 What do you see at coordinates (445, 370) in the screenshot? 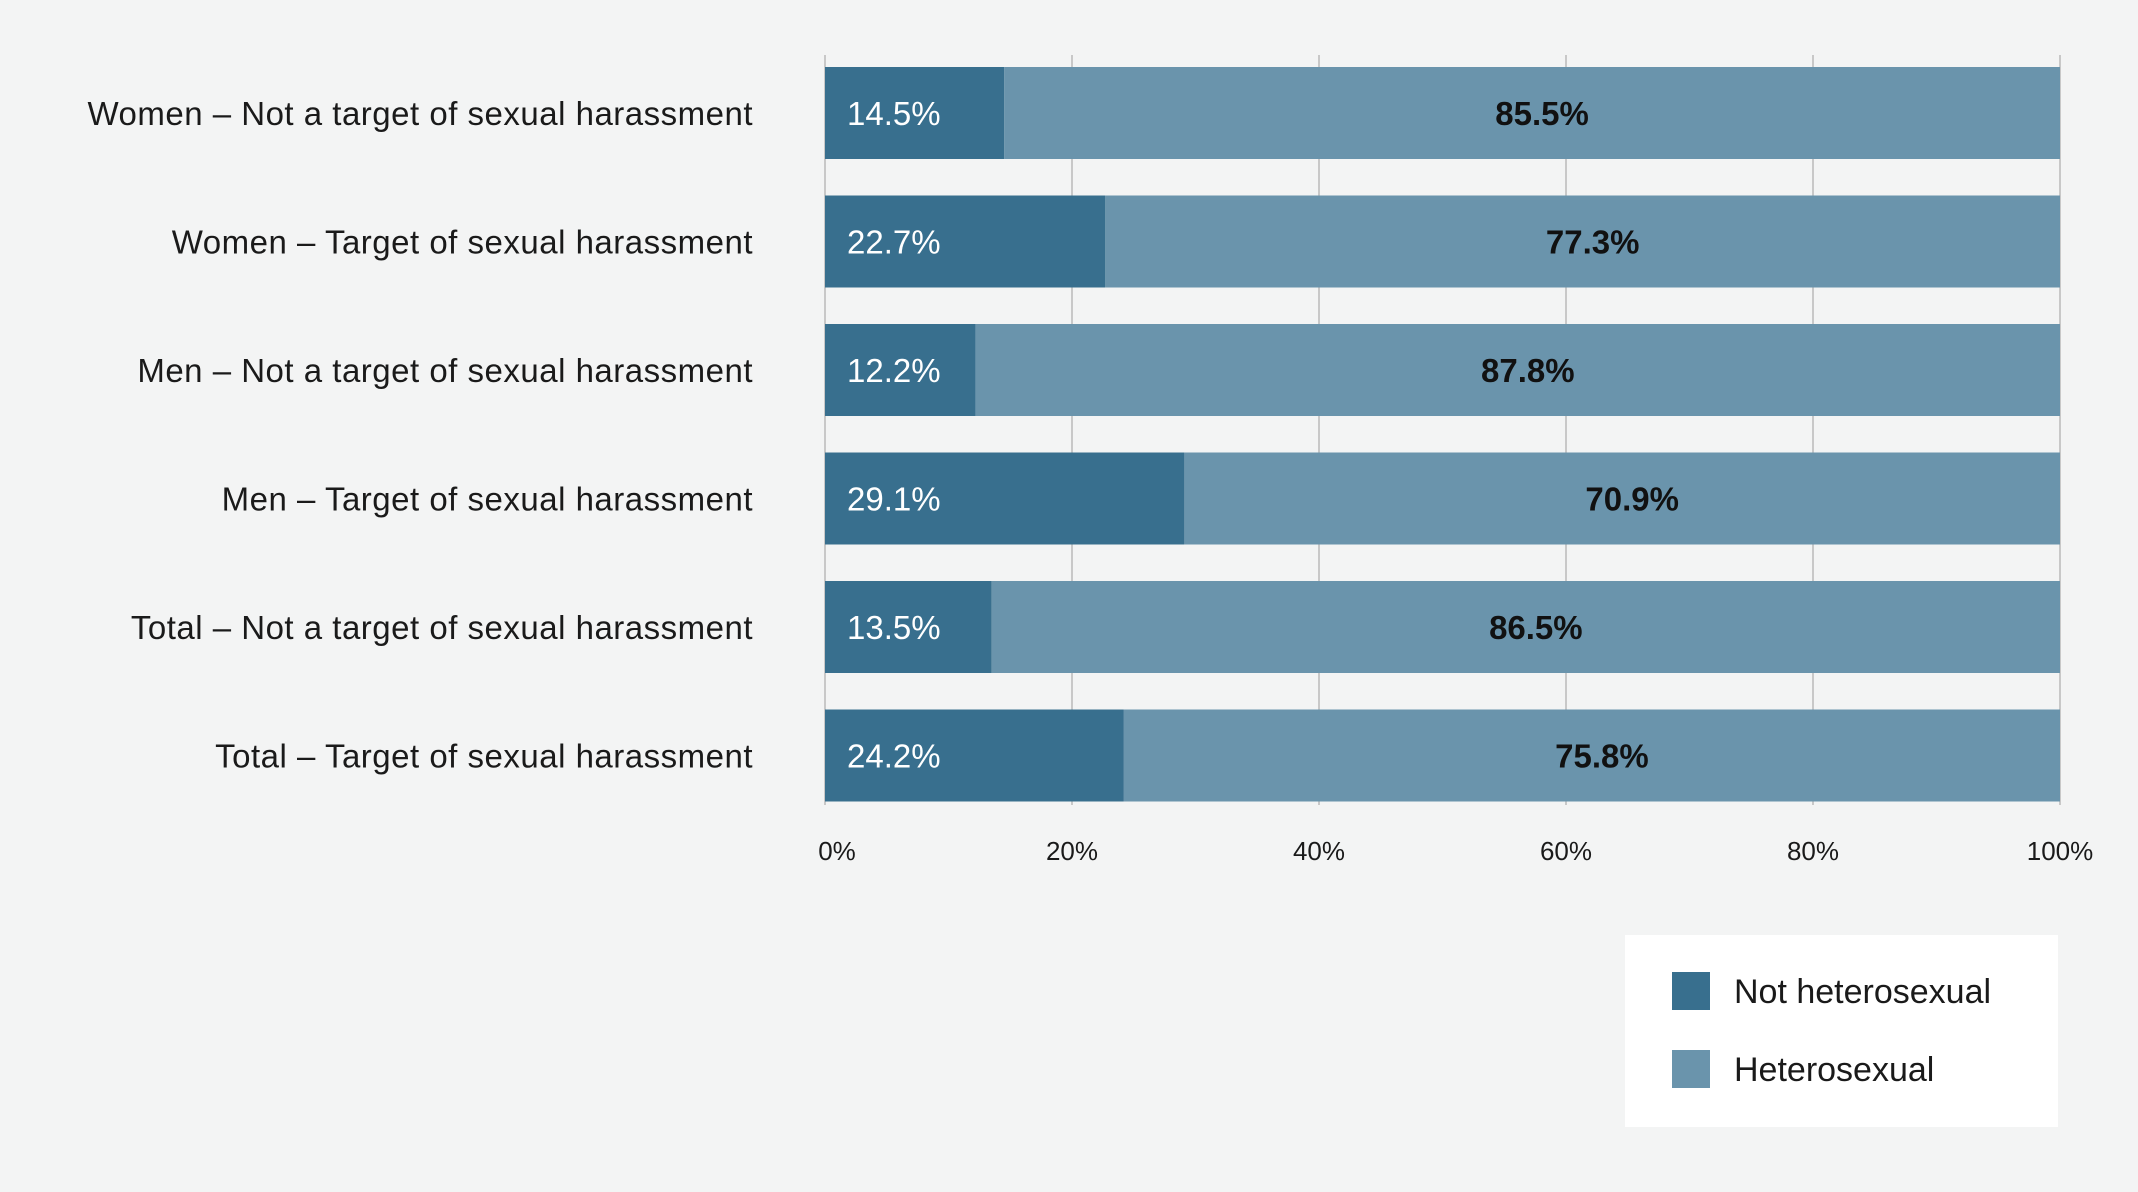
I see `category-label: Men – Not a target of sexual harassment` at bounding box center [445, 370].